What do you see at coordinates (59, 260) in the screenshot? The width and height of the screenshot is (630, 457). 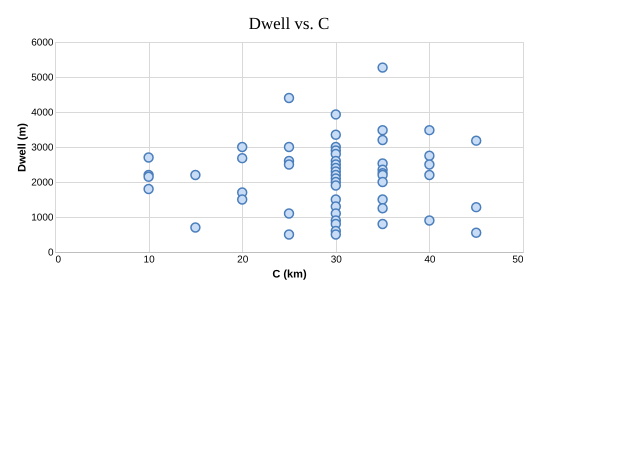 I see `x-tick-label: 0` at bounding box center [59, 260].